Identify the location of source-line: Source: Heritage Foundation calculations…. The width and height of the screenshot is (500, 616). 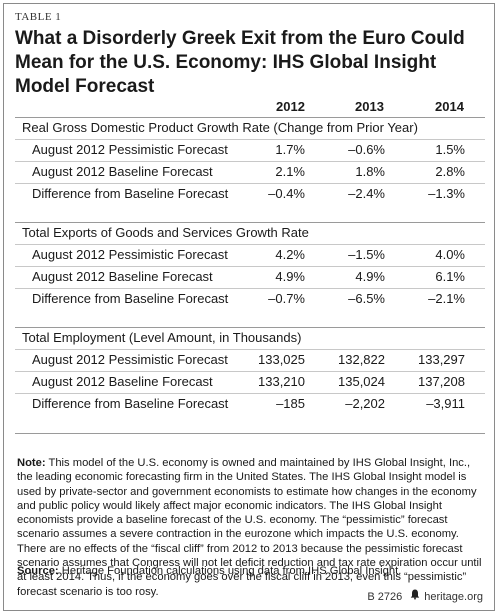
(209, 571).